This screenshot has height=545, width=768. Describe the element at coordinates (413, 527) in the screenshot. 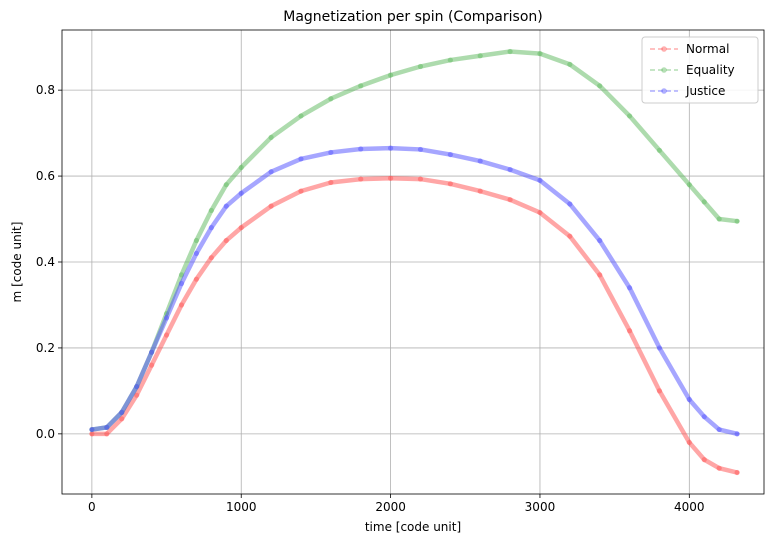

I see `x-axis-label: time [code unit]` at that location.